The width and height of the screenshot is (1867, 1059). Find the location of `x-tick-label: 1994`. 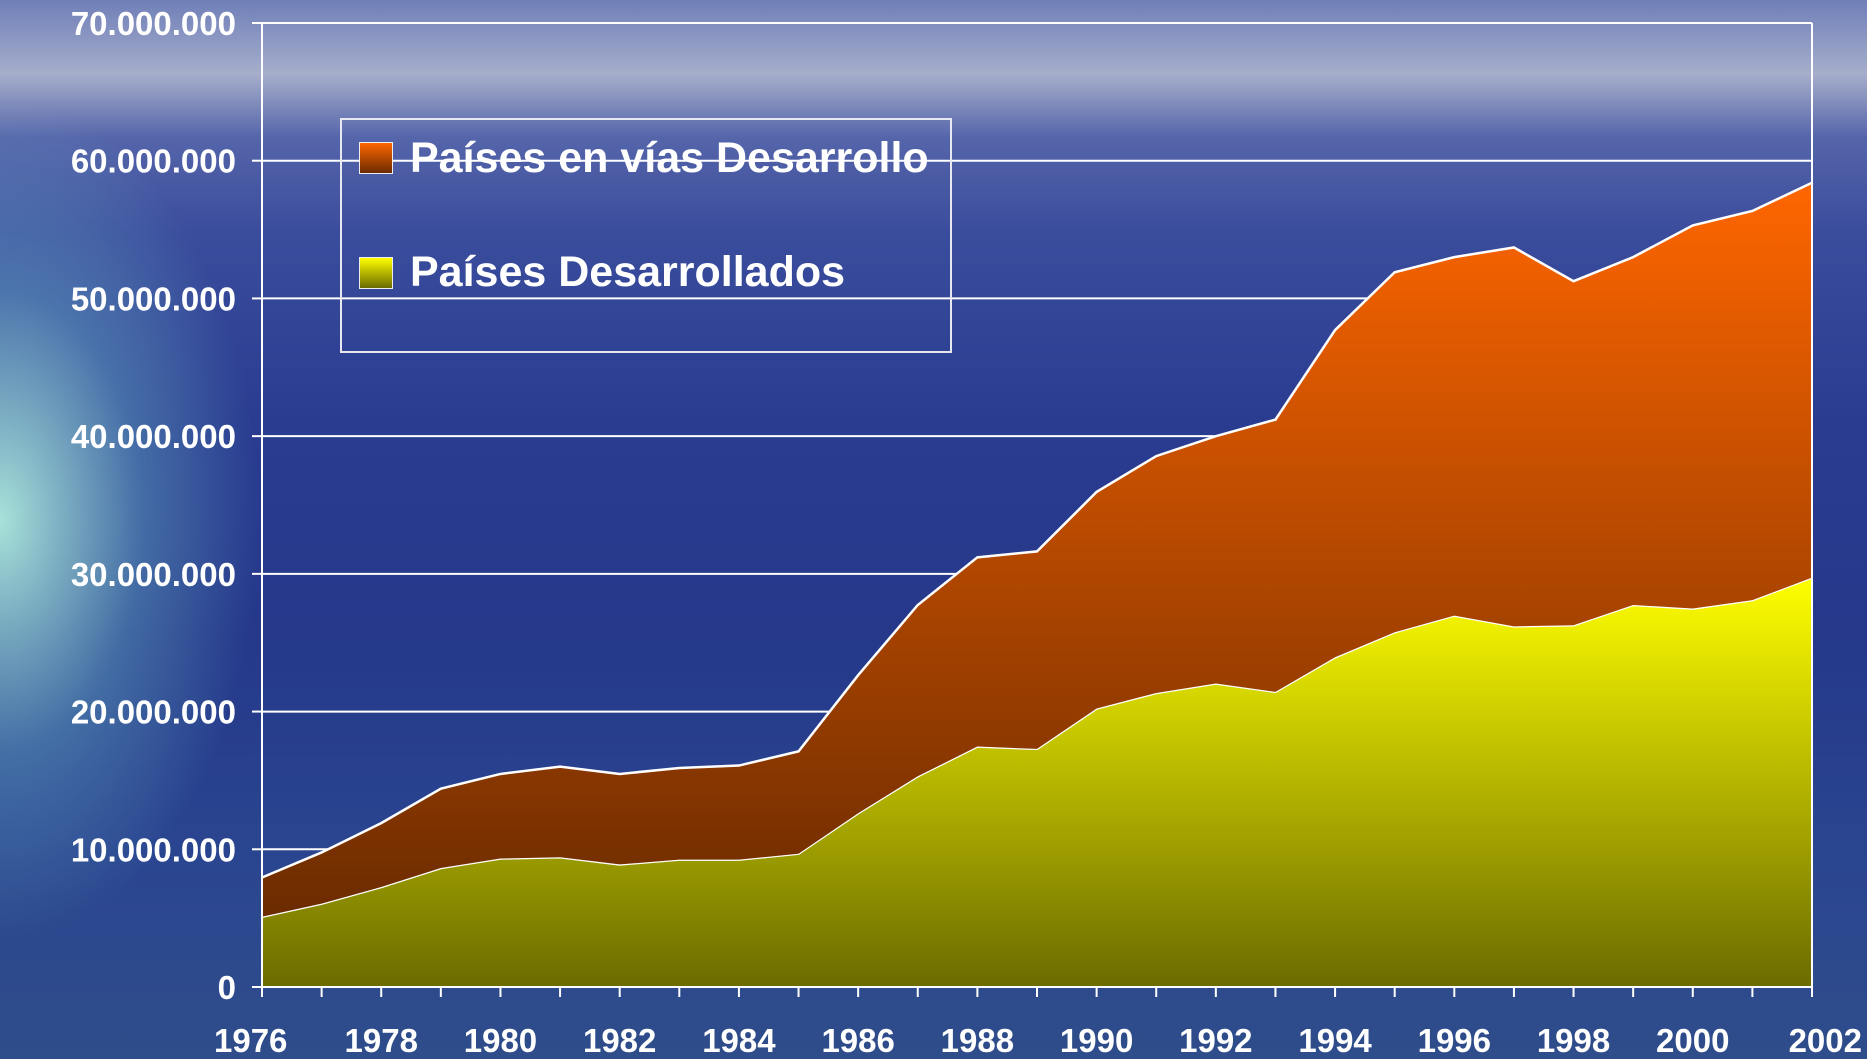

x-tick-label: 1994 is located at coordinates (1335, 1040).